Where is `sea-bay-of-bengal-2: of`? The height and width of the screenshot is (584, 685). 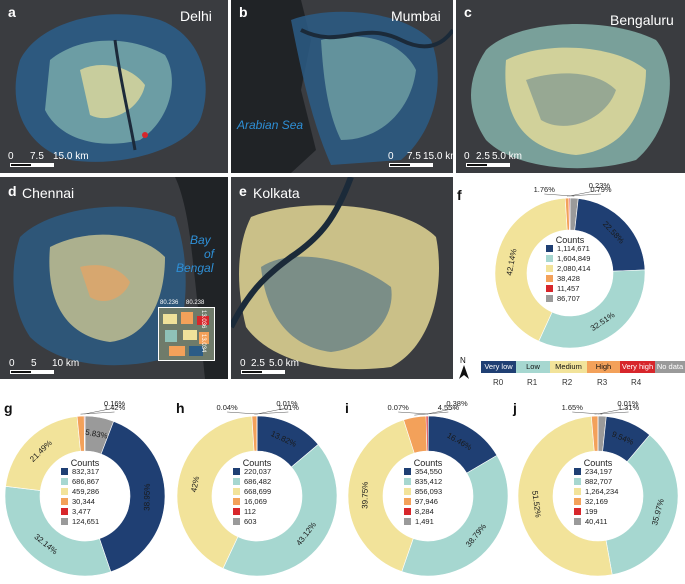
sea-bay-of-bengal-2: of is located at coordinates (209, 254).